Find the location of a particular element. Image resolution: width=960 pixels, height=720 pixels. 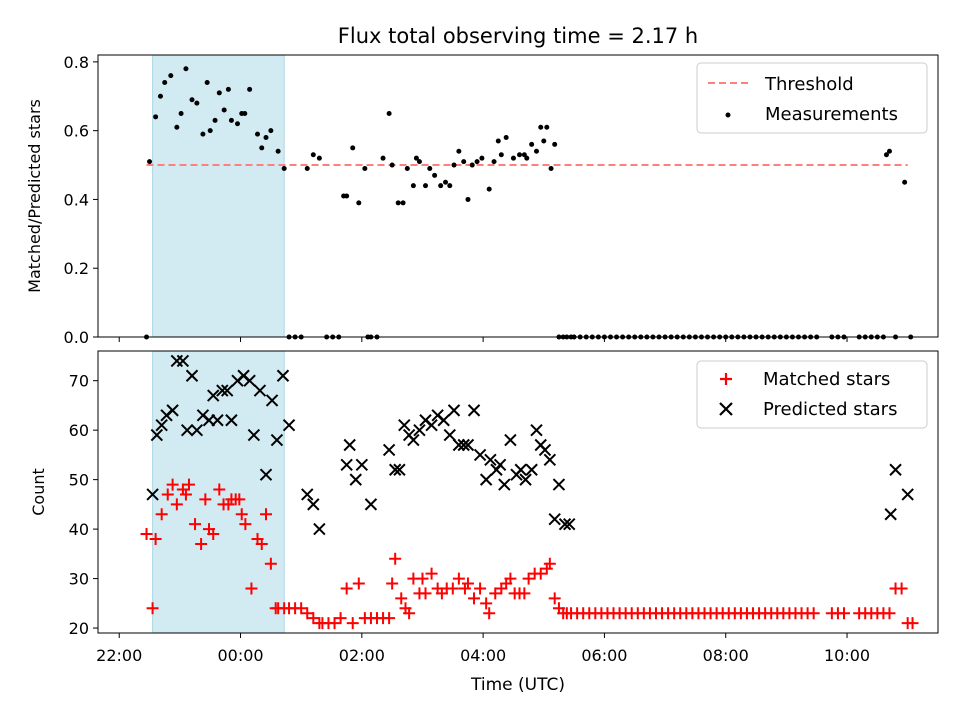

x-tick-labels: 22:00 00:00 02:00 04:00 06:00 08:00 10:00 is located at coordinates (483, 649).